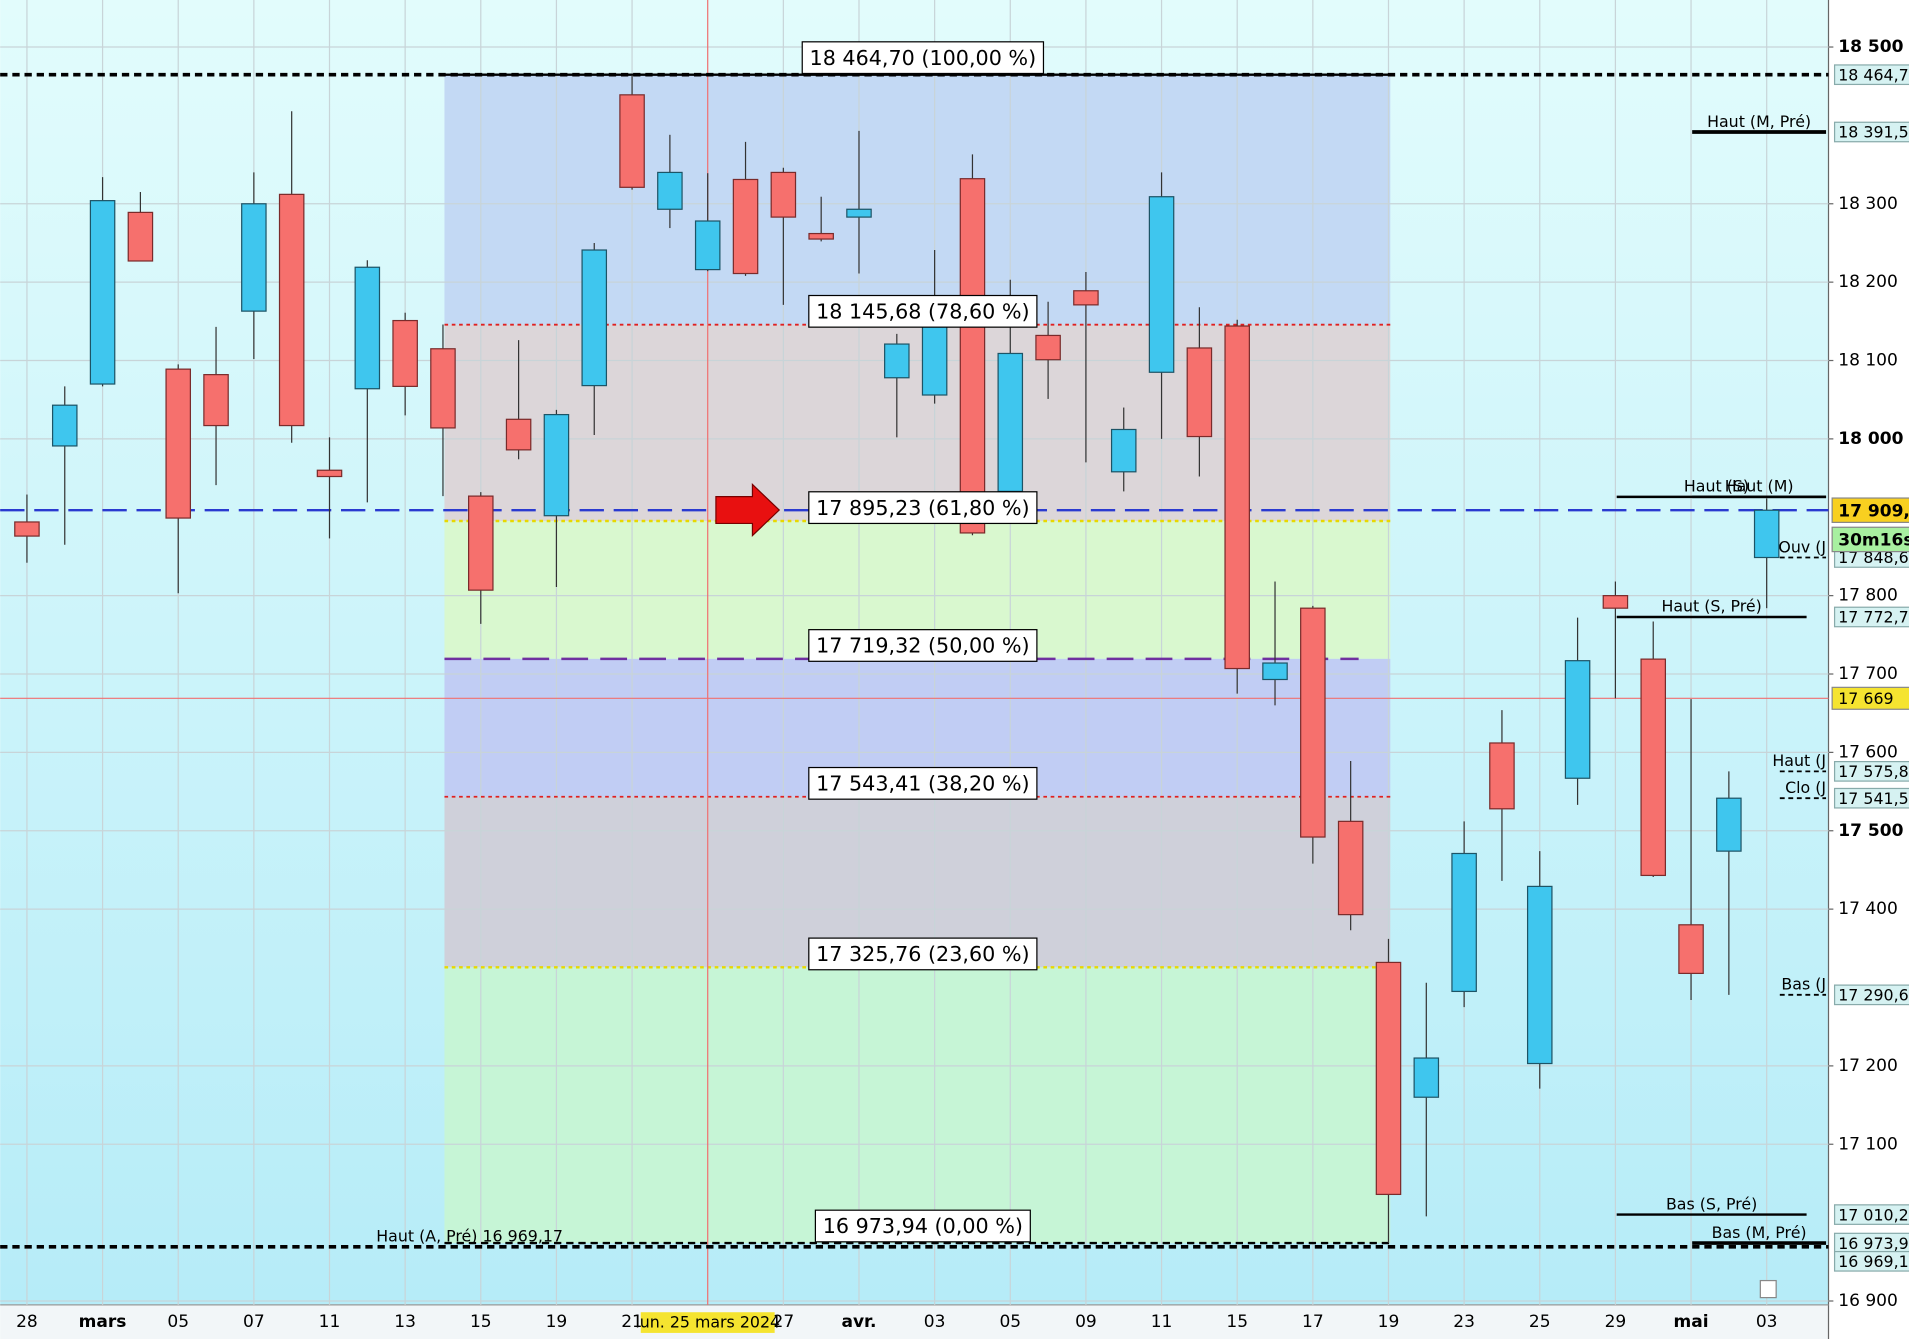  Describe the element at coordinates (254, 1322) in the screenshot. I see `x-tick-label: 07` at that location.